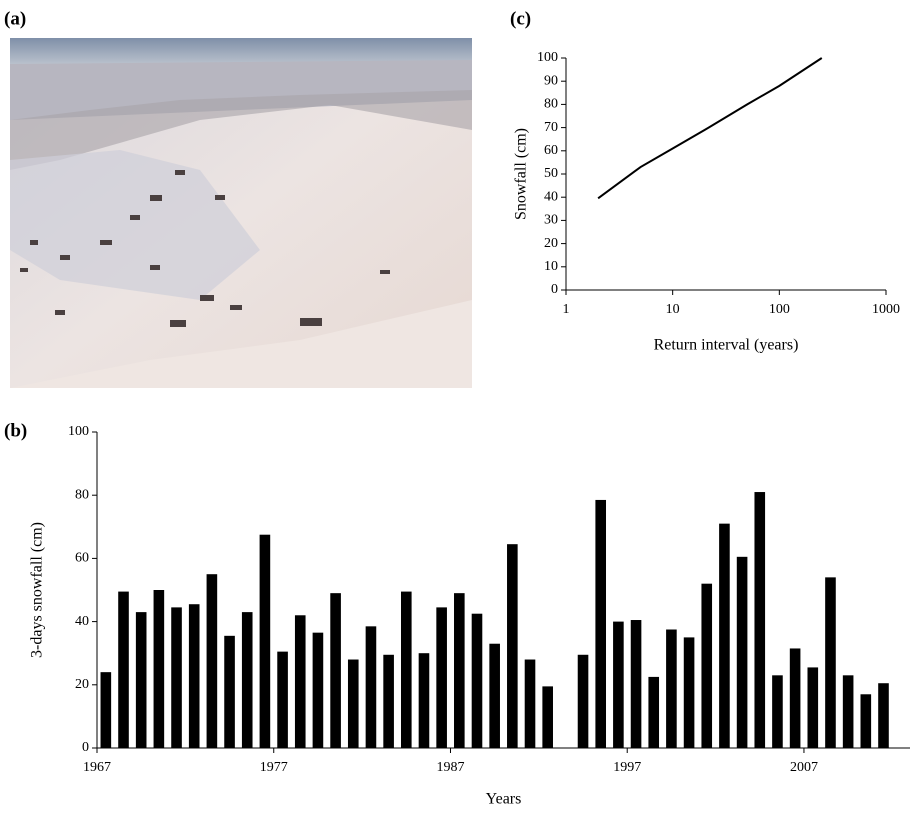  What do you see at coordinates (551, 127) in the screenshot?
I see `y-tick-label: 70` at bounding box center [551, 127].